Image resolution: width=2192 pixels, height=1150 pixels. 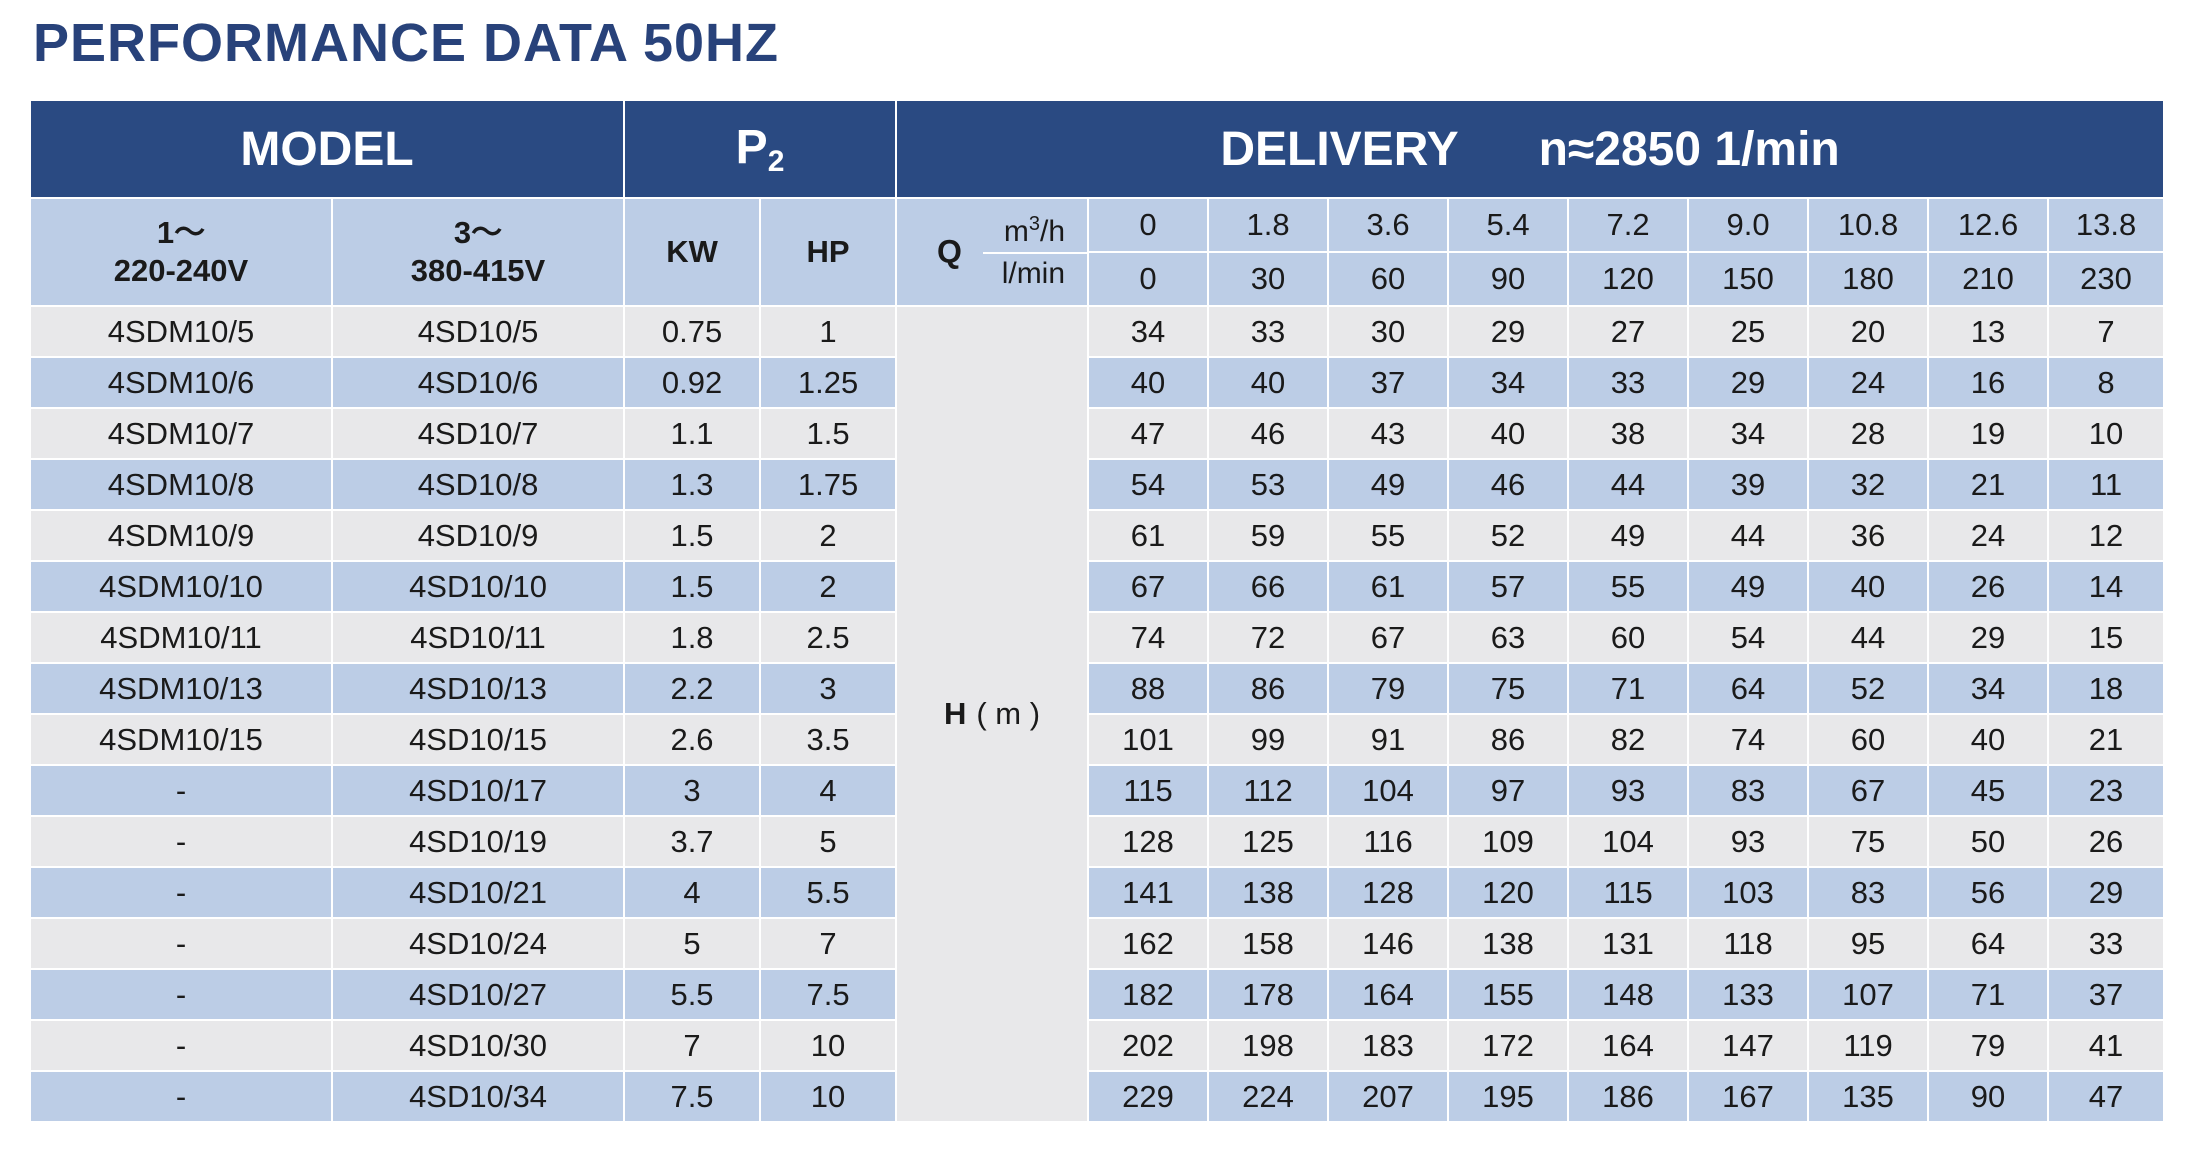 I want to click on head-value-cell: 28, so click(x=1868, y=433).